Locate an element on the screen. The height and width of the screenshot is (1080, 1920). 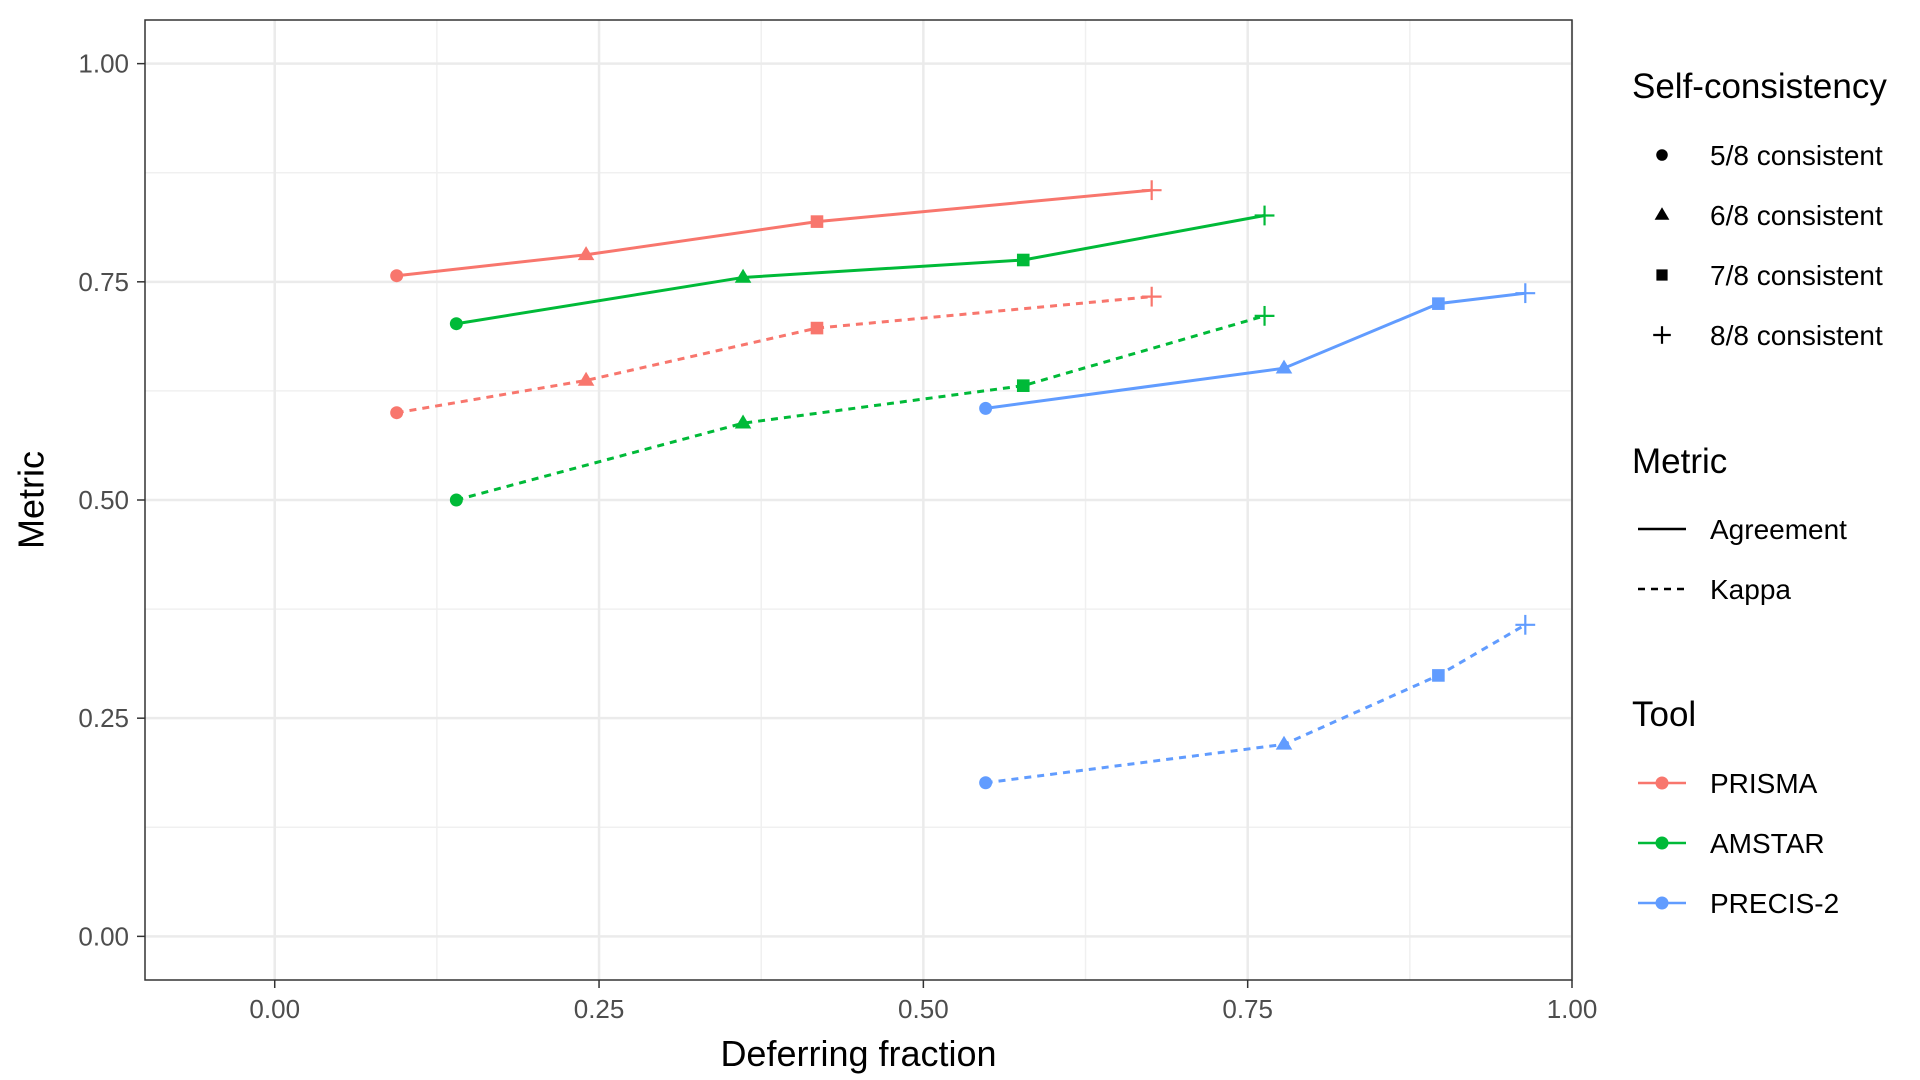
y-axis-title: Metric is located at coordinates (31, 500).